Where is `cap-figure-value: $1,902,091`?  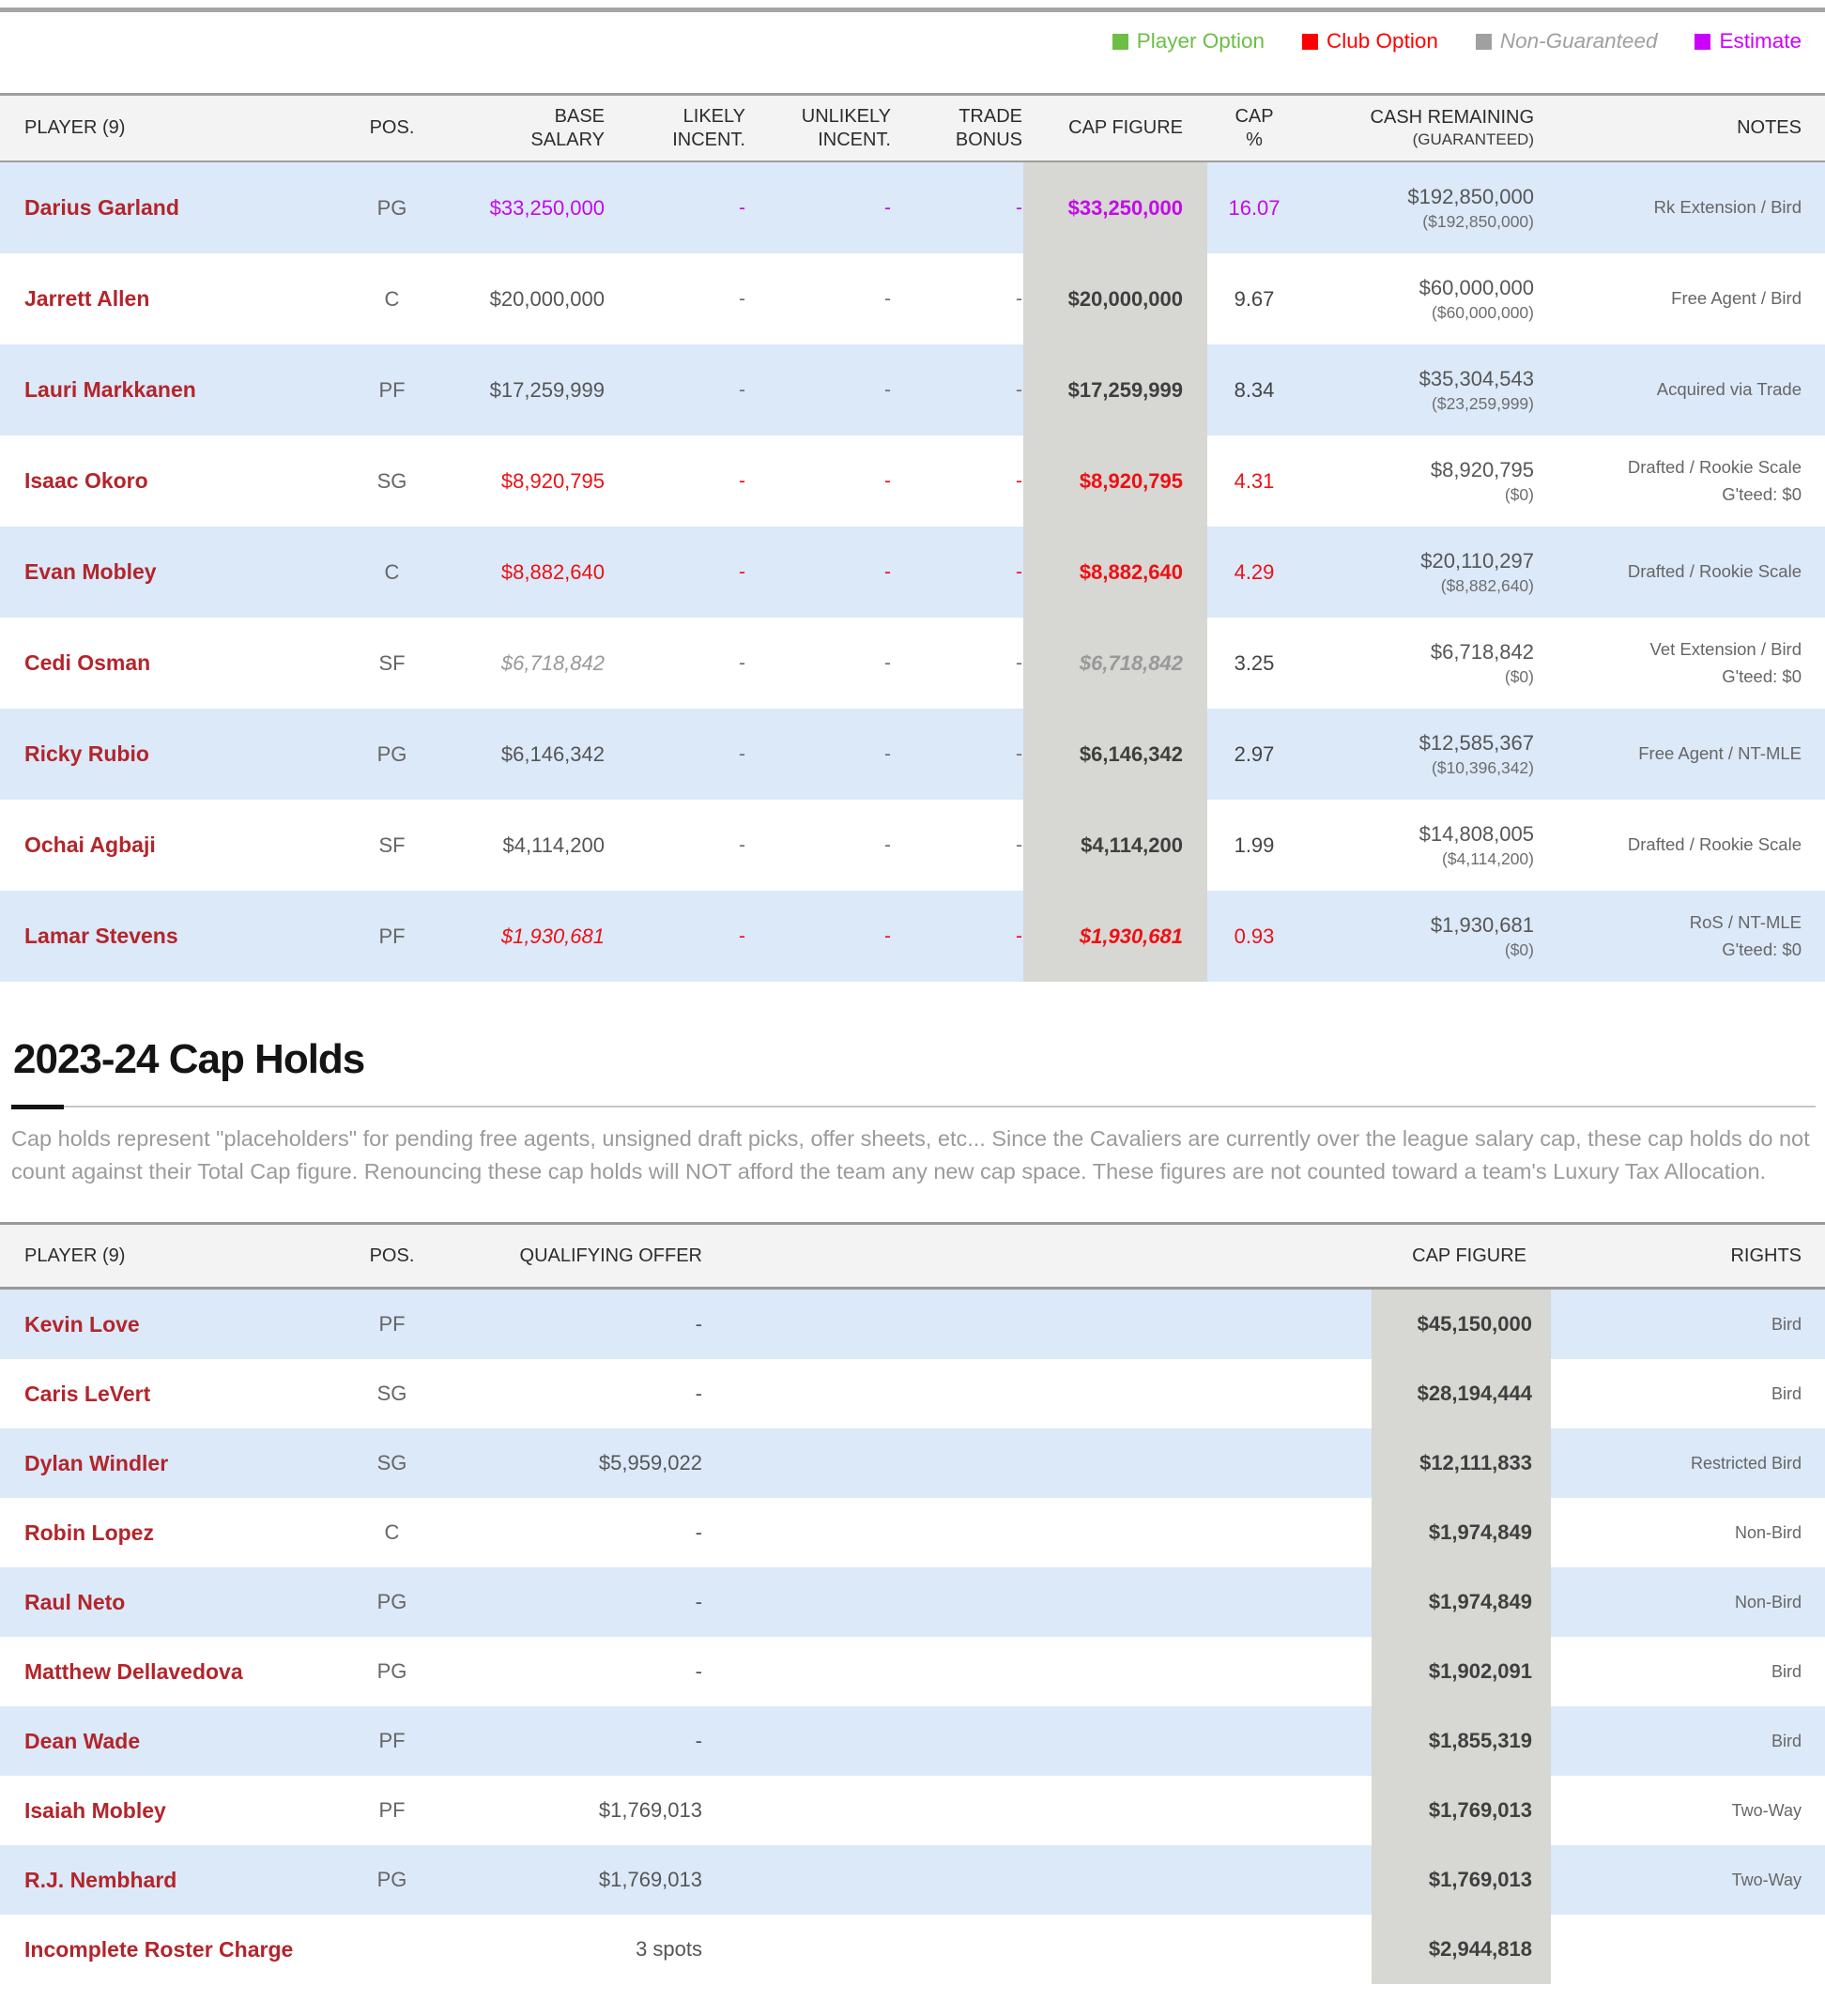 cap-figure-value: $1,902,091 is located at coordinates (1462, 1671).